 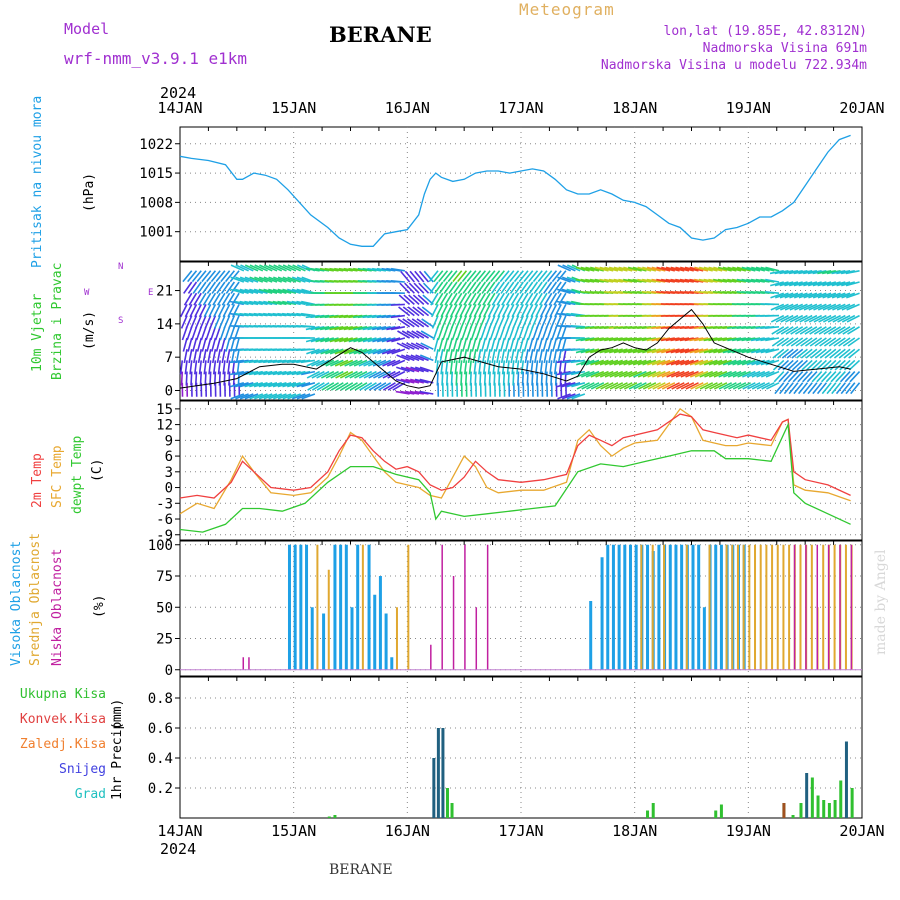 I want to click on y-tick-label: 3, so click(x=169, y=473).